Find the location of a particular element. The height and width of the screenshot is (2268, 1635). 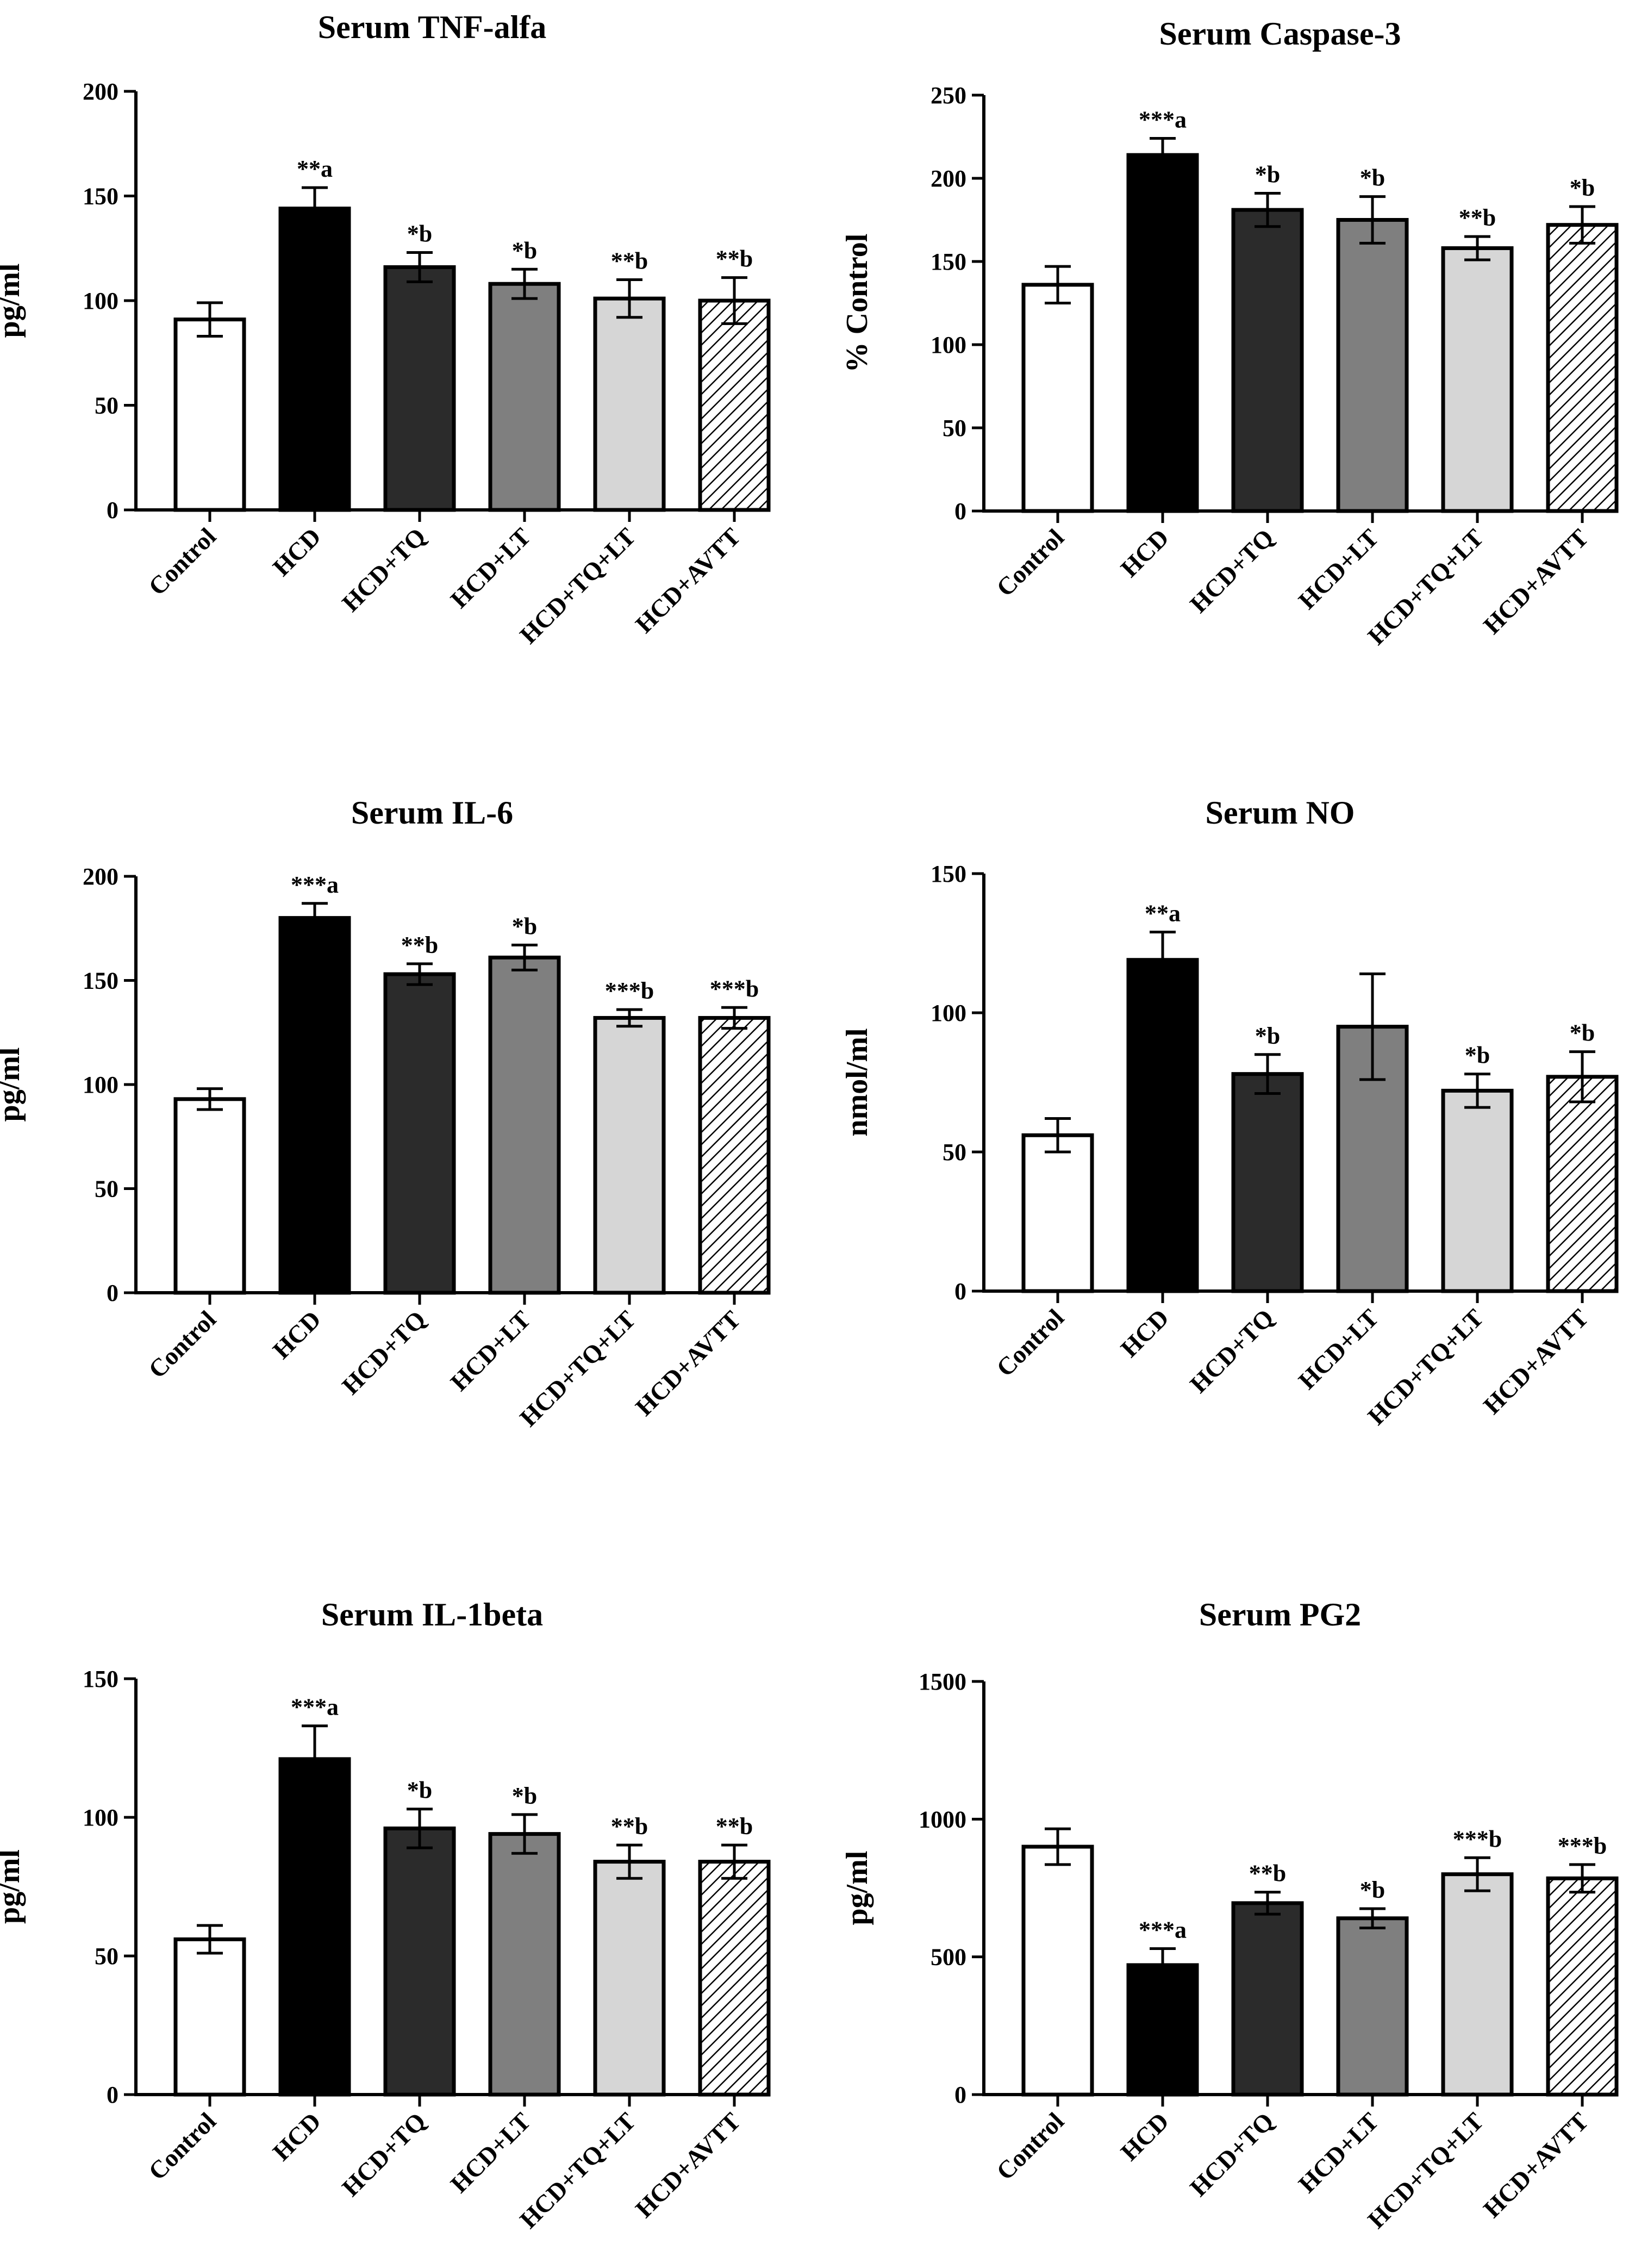

chart-title: Serum NO is located at coordinates (1281, 813).